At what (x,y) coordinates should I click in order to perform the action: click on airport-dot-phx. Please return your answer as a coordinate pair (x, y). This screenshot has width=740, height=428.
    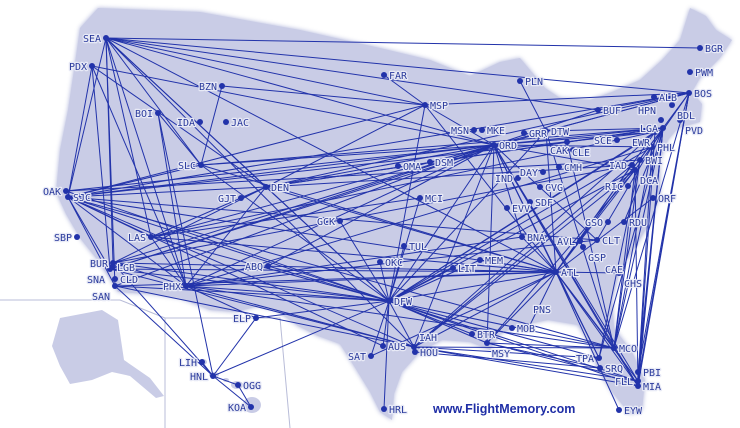
    Looking at the image, I should click on (186, 286).